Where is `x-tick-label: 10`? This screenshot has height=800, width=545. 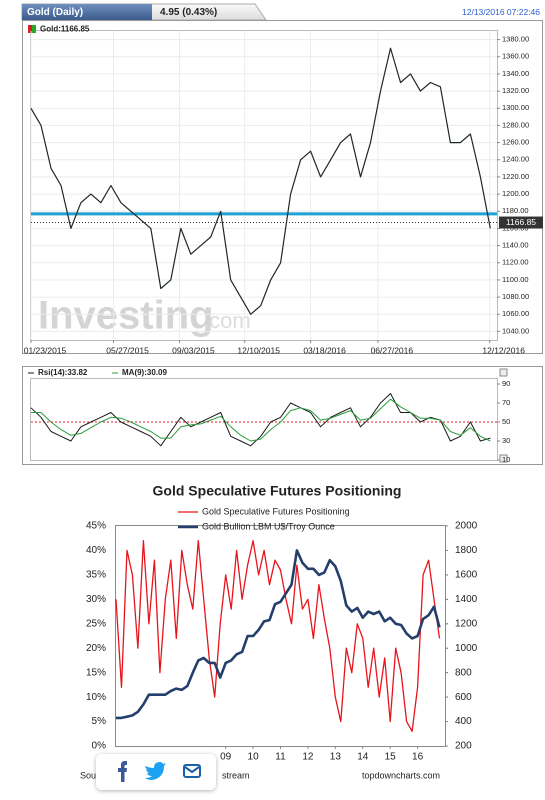 x-tick-label: 10 is located at coordinates (254, 757).